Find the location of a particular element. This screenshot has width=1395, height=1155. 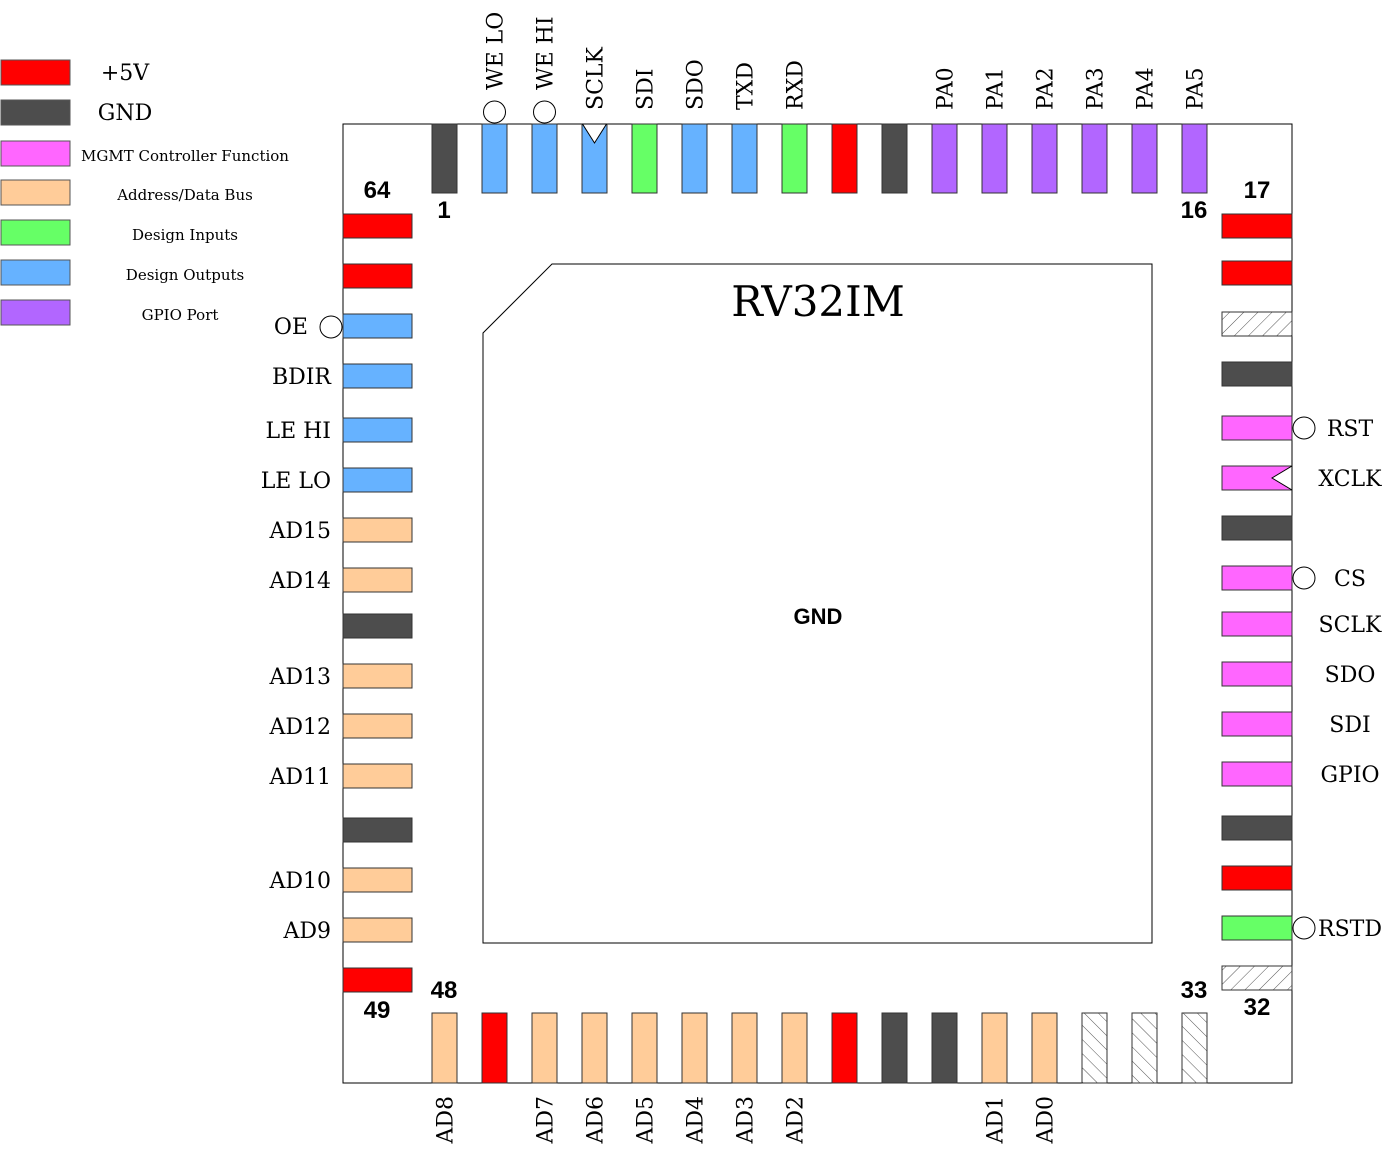

right-pin-label-rstd: RSTD is located at coordinates (1350, 929).